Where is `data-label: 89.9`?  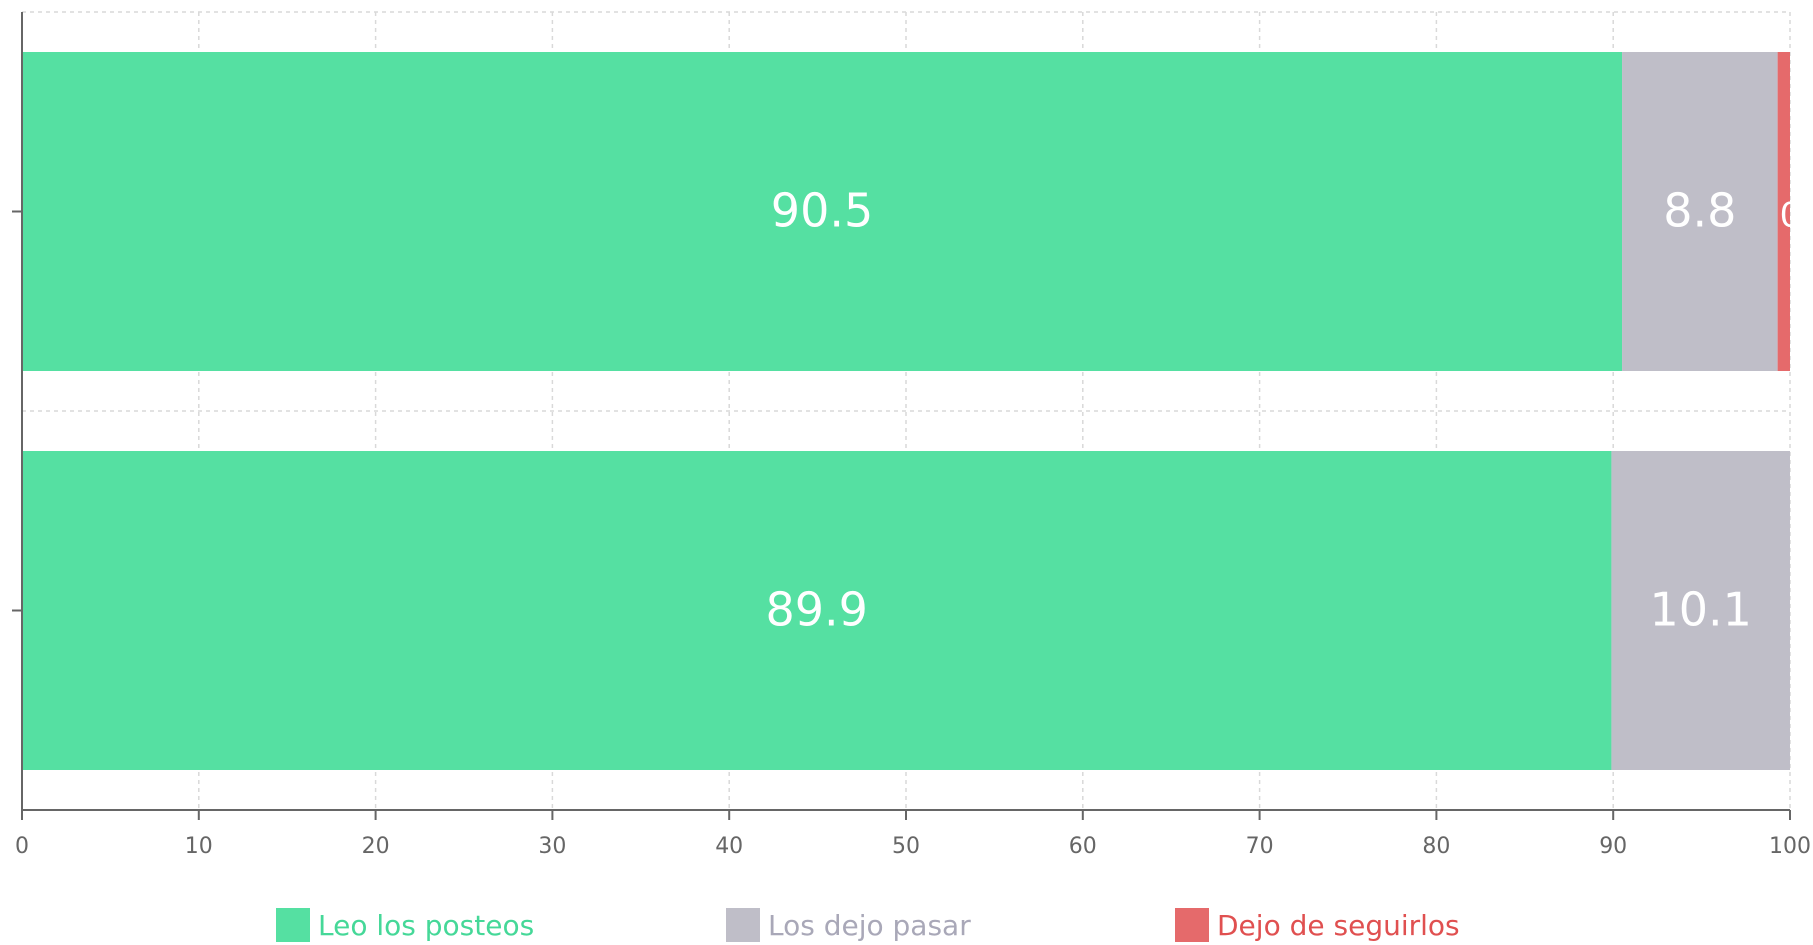 data-label: 89.9 is located at coordinates (817, 610).